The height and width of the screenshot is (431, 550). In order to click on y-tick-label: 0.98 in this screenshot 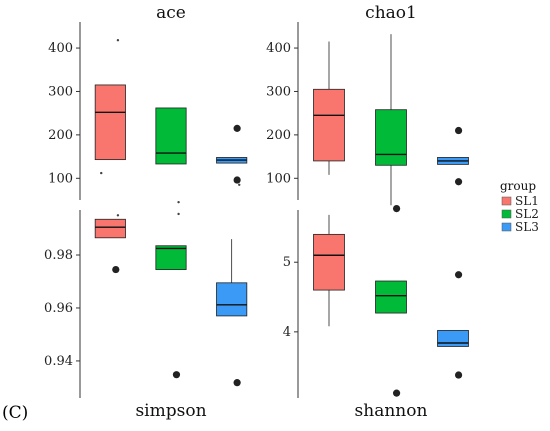, I will do `click(58, 255)`.